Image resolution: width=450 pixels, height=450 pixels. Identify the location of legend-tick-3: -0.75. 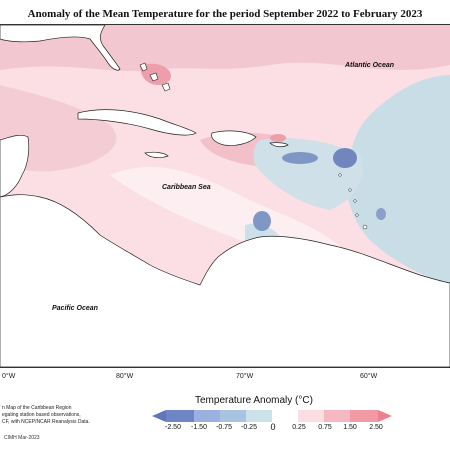
(224, 427).